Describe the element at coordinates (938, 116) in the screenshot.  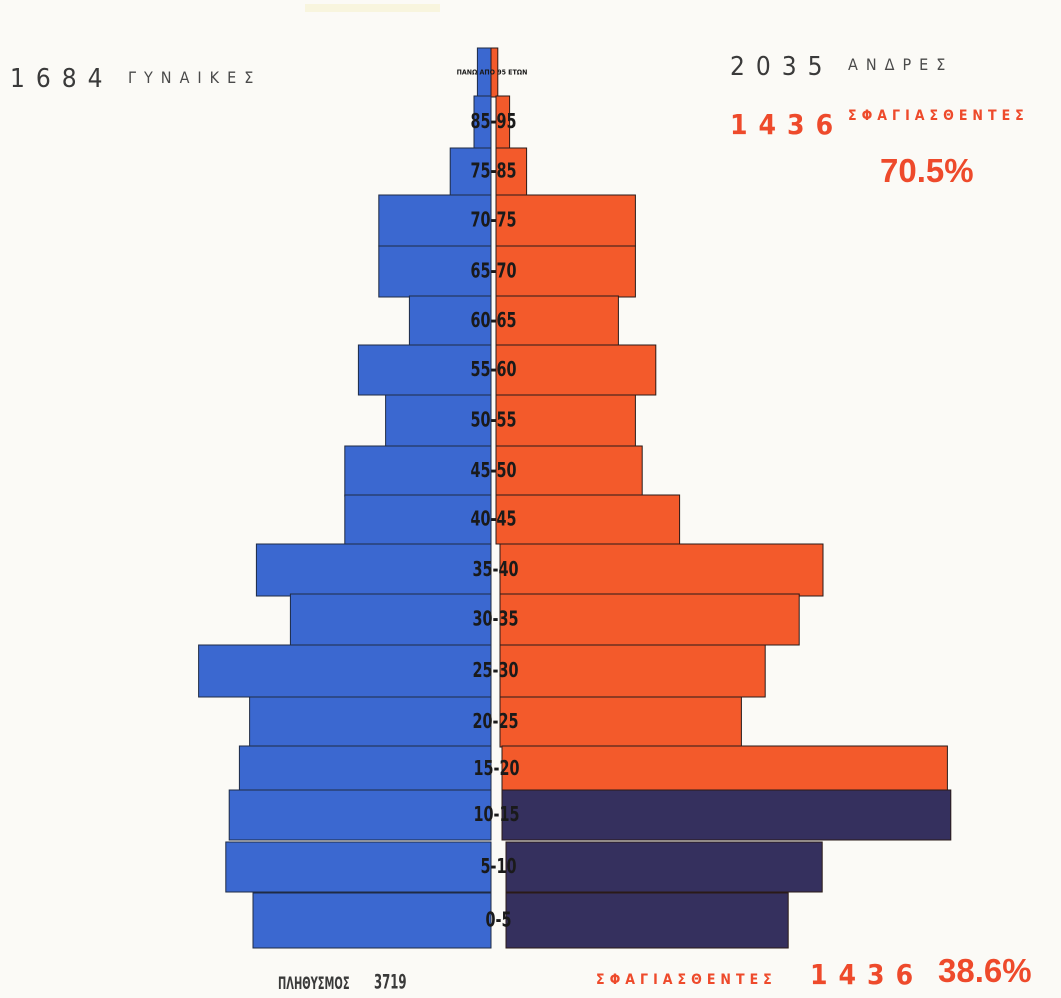
I see `killed-label: ΣΦΑΓΙΑΣΘΕΝΤΕΣ` at that location.